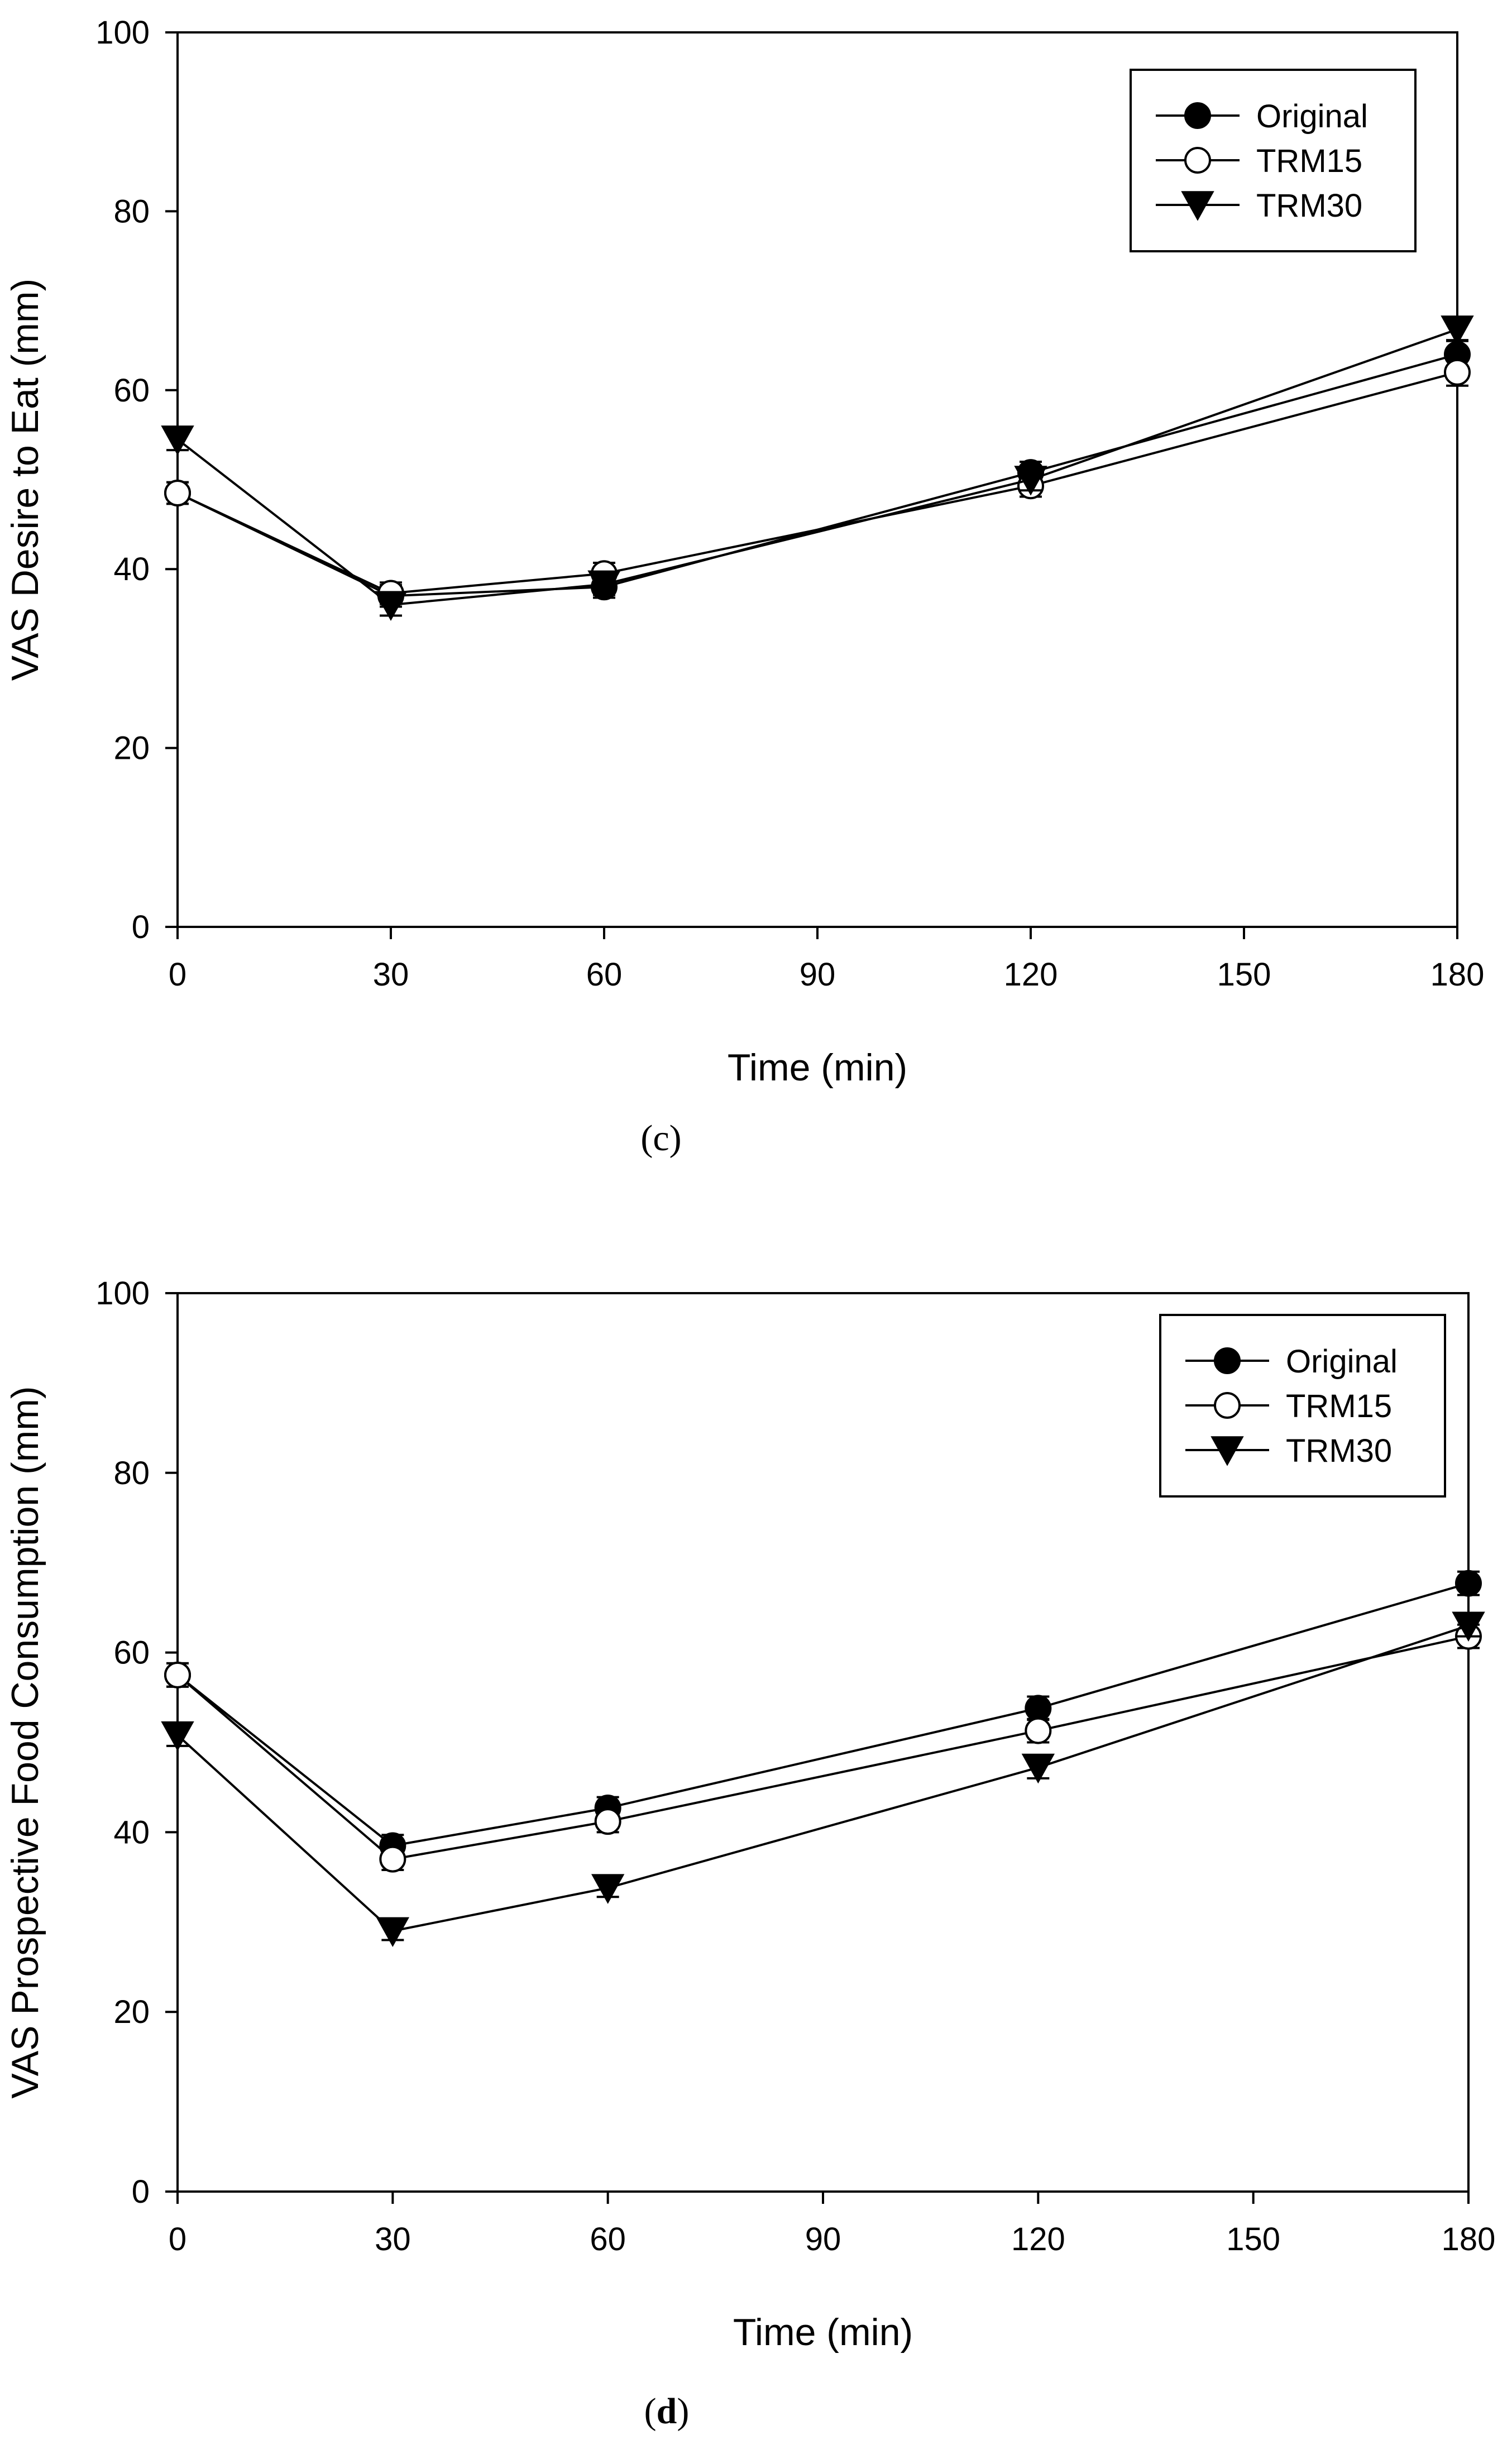  I want to click on y-axis-label: VAS Prospective Food Consumption (mm), so click(25, 1742).